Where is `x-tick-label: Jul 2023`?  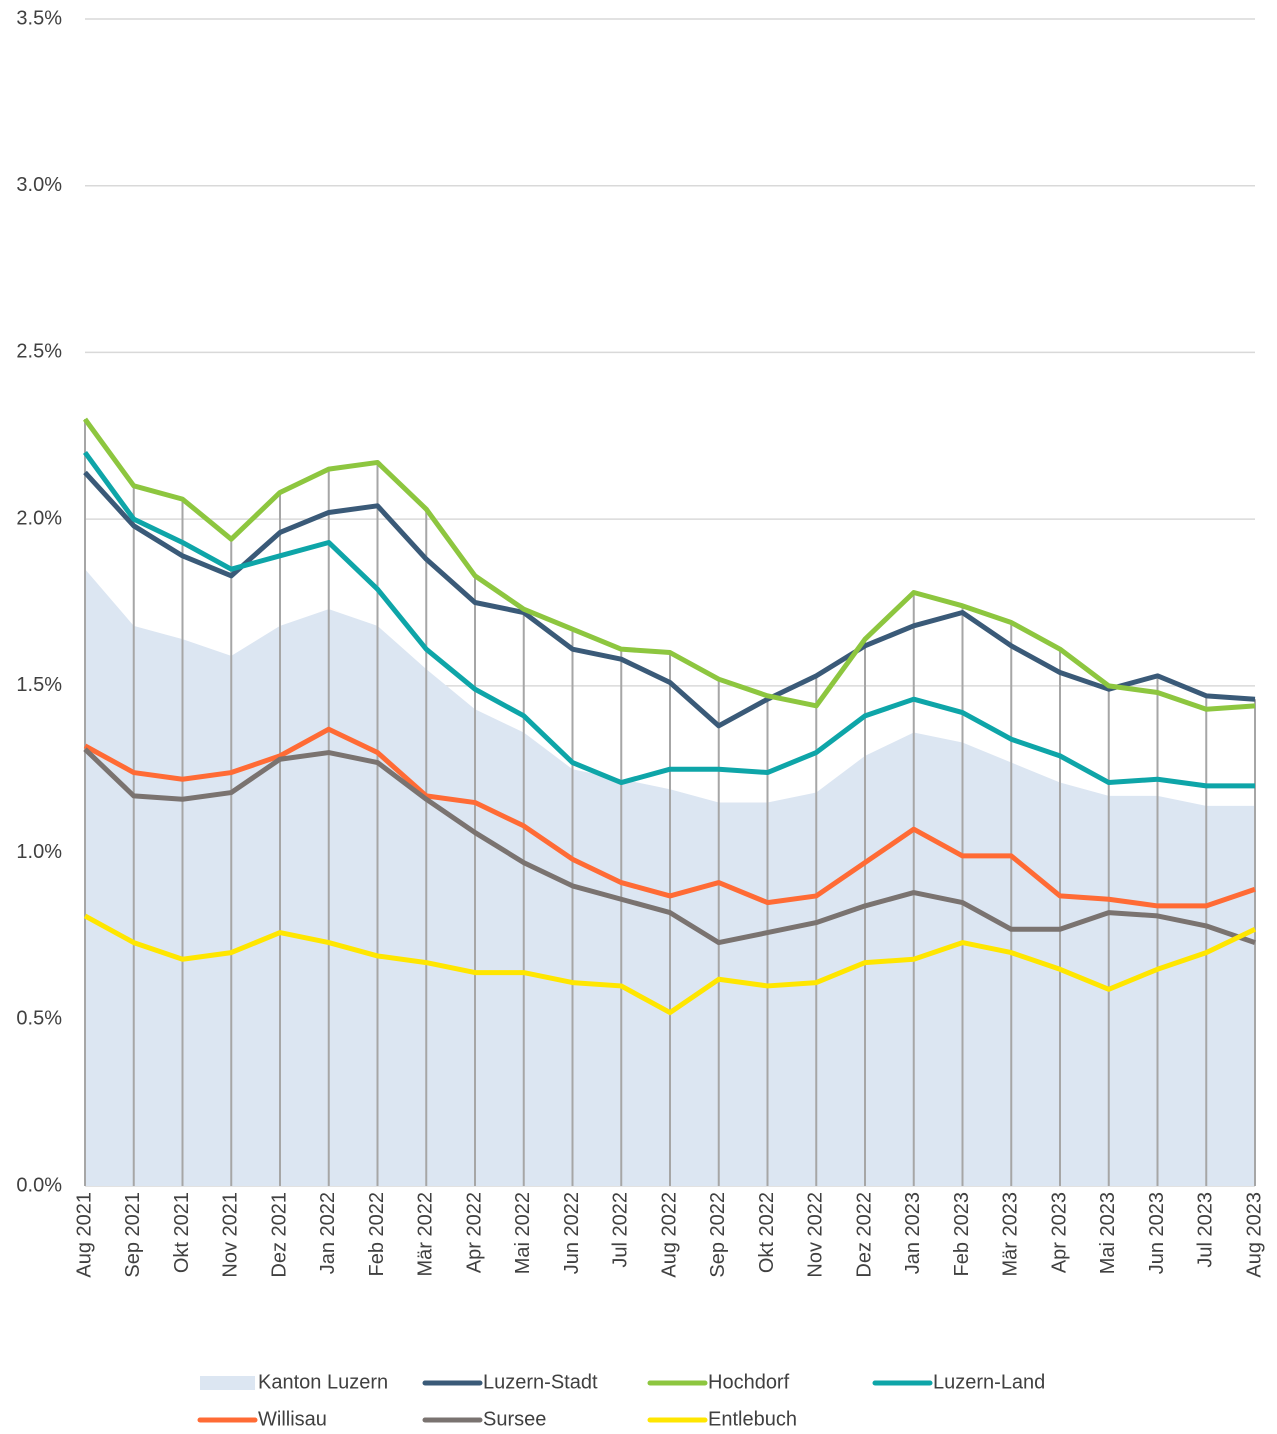 x-tick-label: Jul 2023 is located at coordinates (1206, 1230).